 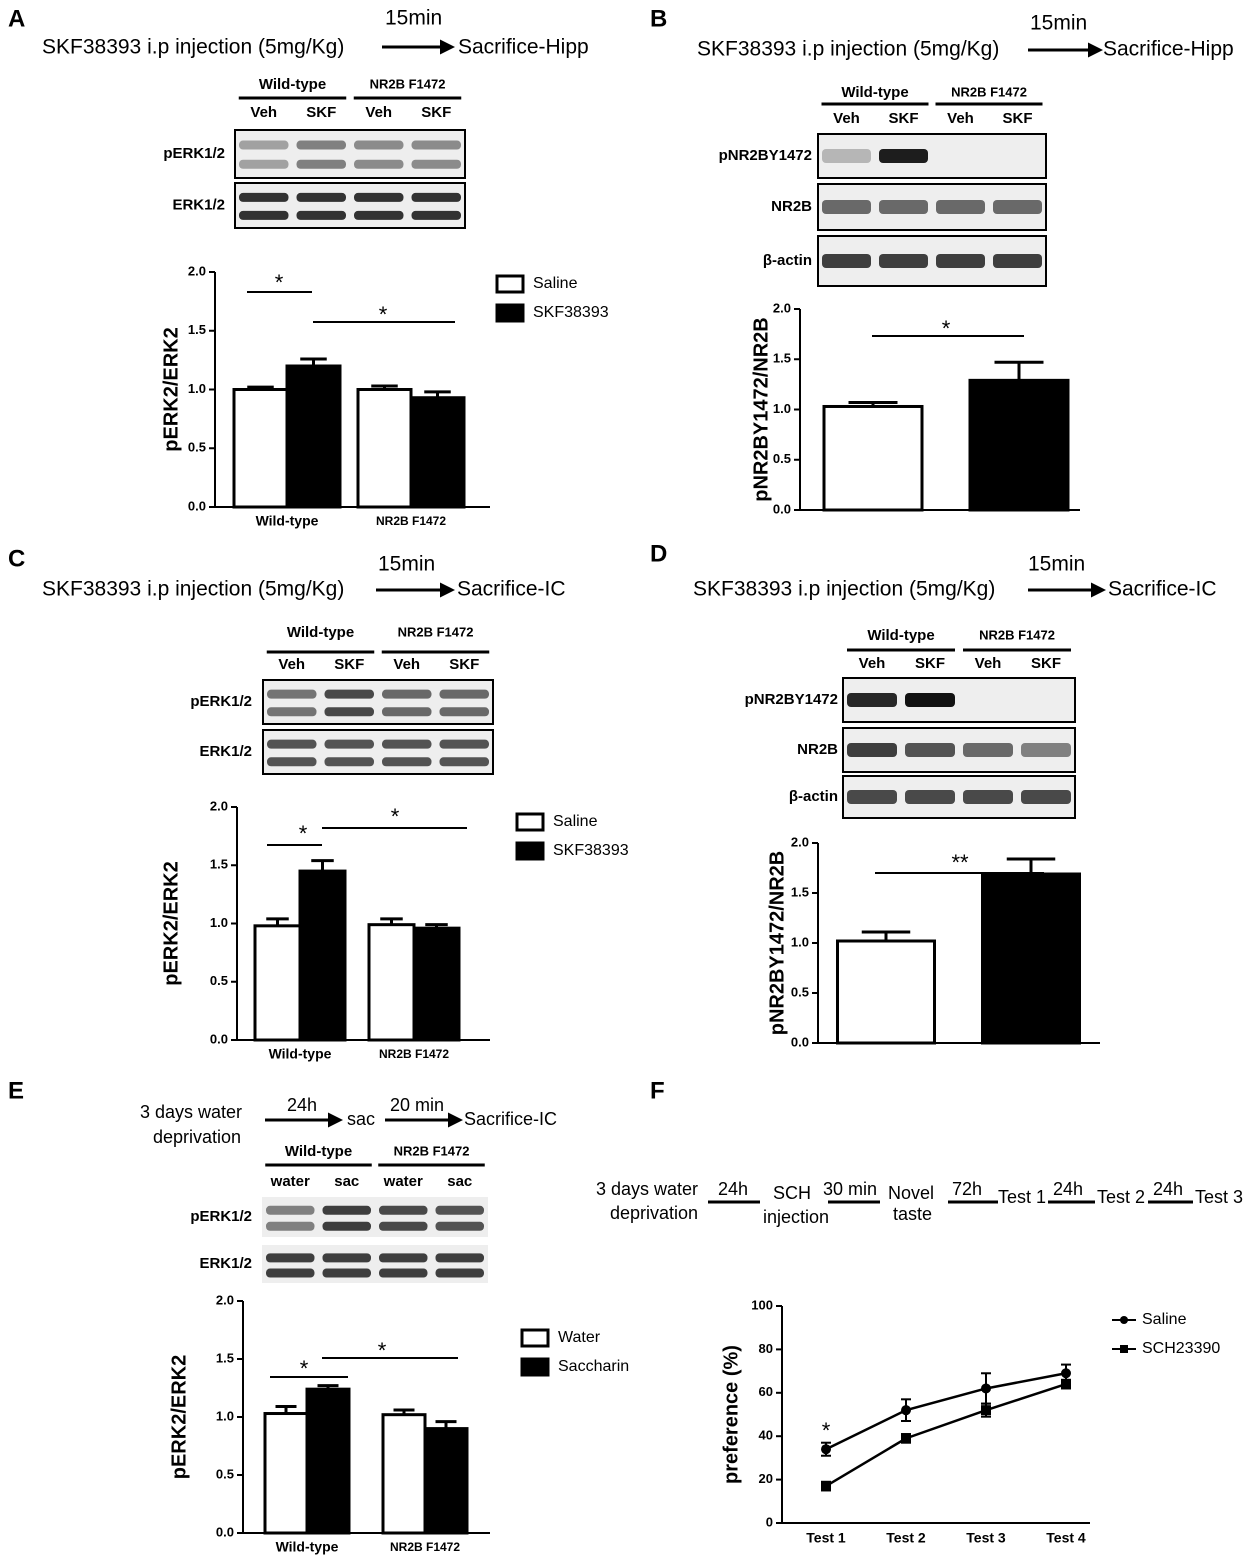 I want to click on y-tick-label: 60, so click(x=766, y=1391).